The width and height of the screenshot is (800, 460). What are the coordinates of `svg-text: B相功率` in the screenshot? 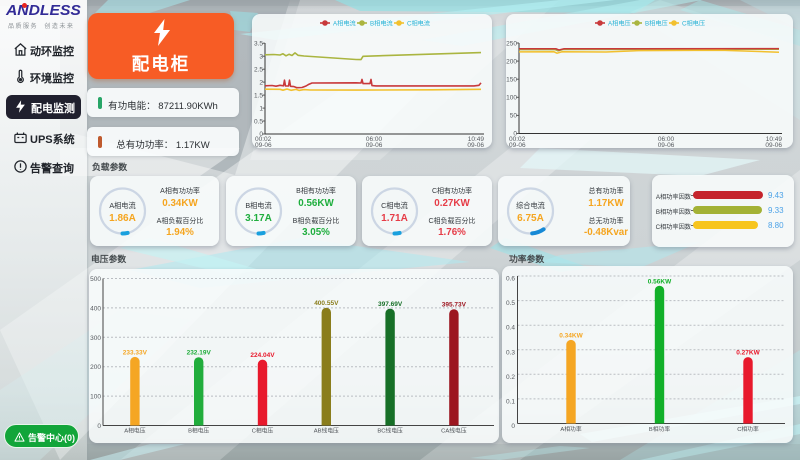 It's located at (659, 429).